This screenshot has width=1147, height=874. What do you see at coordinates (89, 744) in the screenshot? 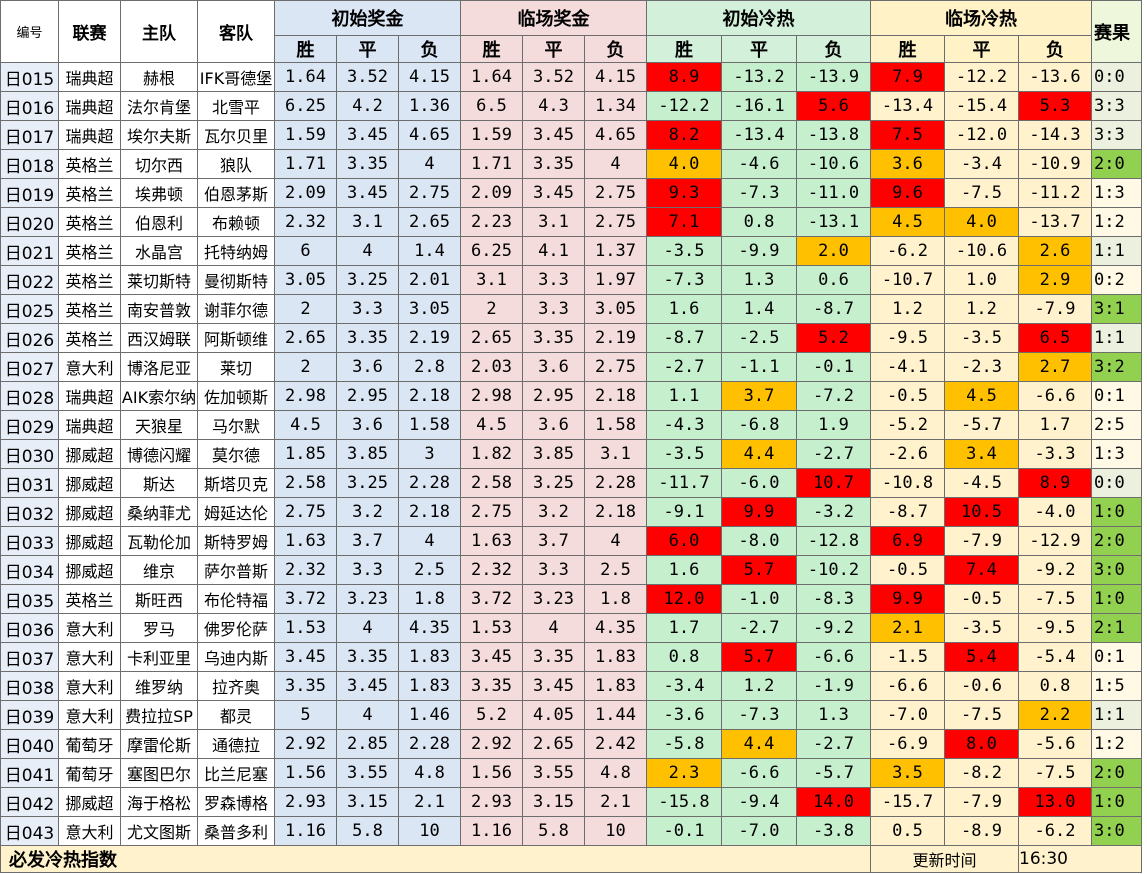
I see `cell-league: 葡萄牙` at bounding box center [89, 744].